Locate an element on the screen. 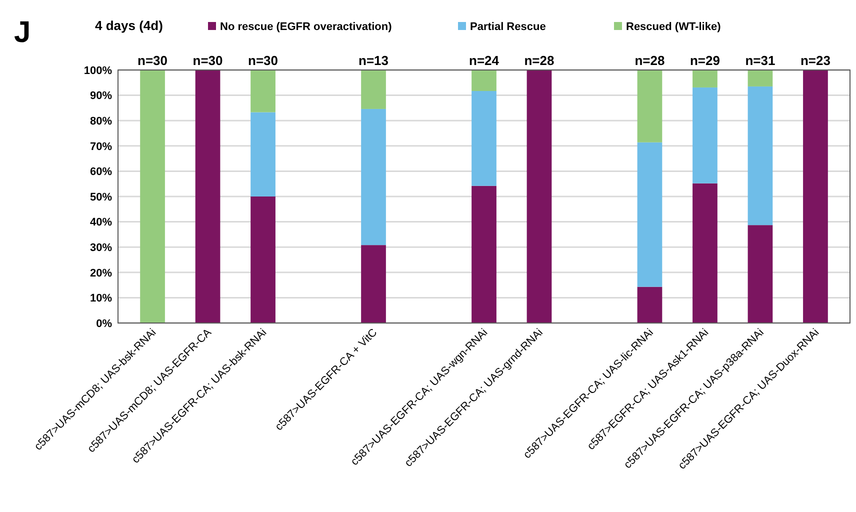  annotation: n=24 is located at coordinates (484, 60).